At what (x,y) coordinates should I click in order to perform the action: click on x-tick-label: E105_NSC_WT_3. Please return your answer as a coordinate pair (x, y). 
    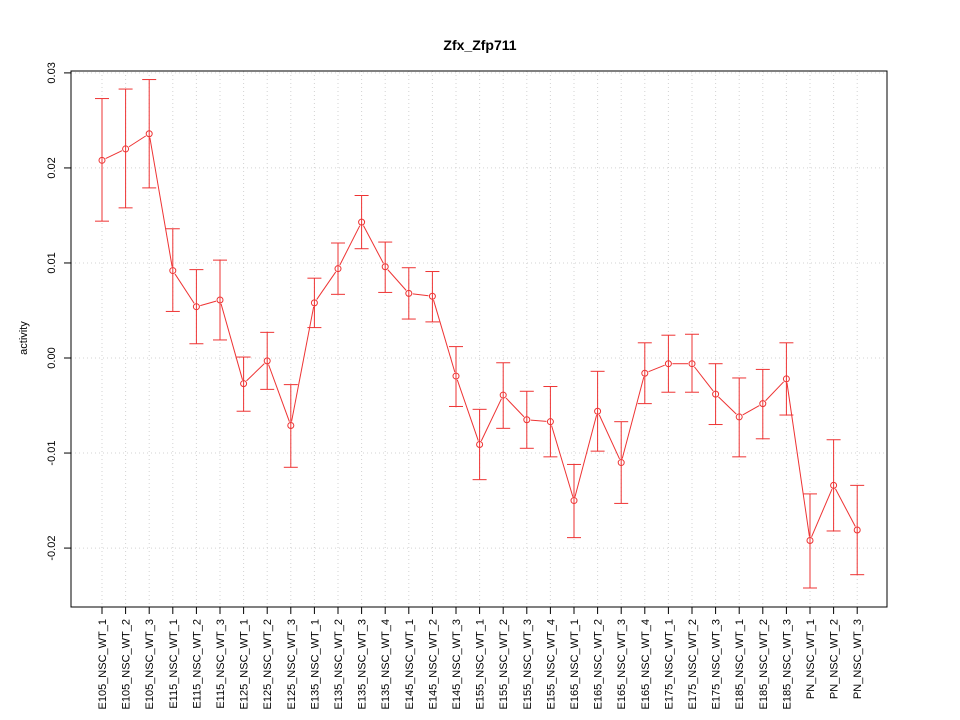
    Looking at the image, I should click on (150, 664).